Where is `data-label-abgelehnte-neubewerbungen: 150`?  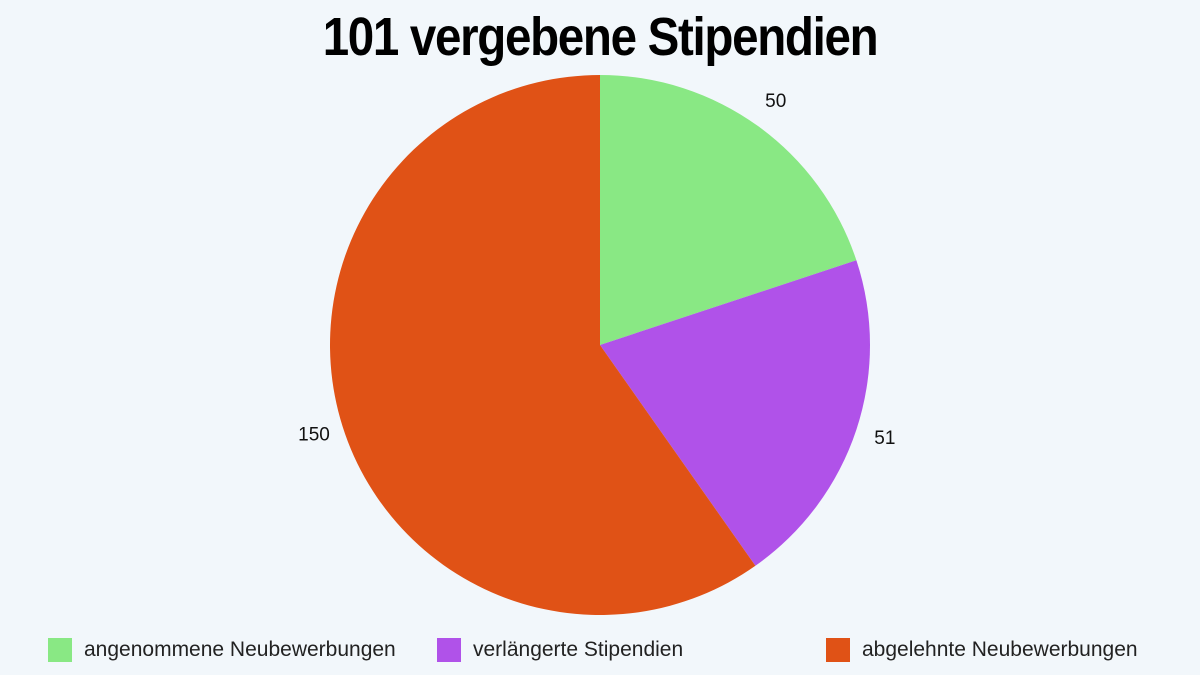
data-label-abgelehnte-neubewerbungen: 150 is located at coordinates (314, 435).